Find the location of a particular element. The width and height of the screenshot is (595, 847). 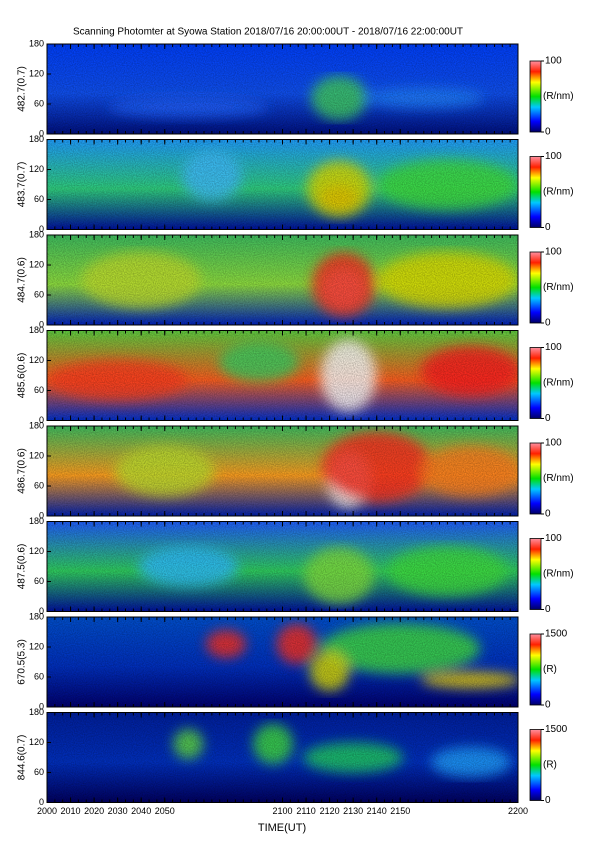

x-tick-label: 2040 is located at coordinates (141, 811).